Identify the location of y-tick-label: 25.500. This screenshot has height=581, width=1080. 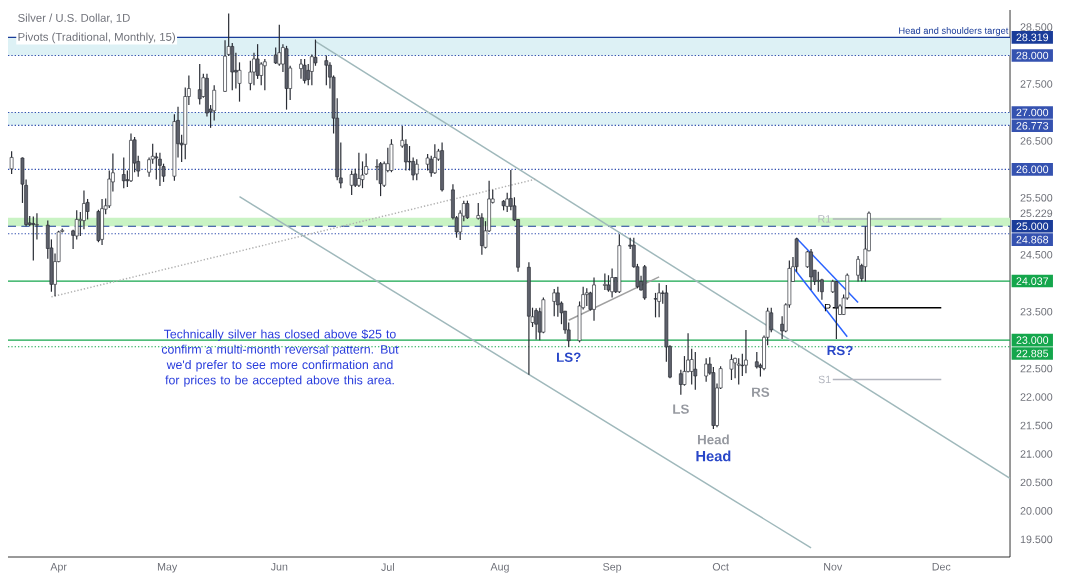
(1036, 198).